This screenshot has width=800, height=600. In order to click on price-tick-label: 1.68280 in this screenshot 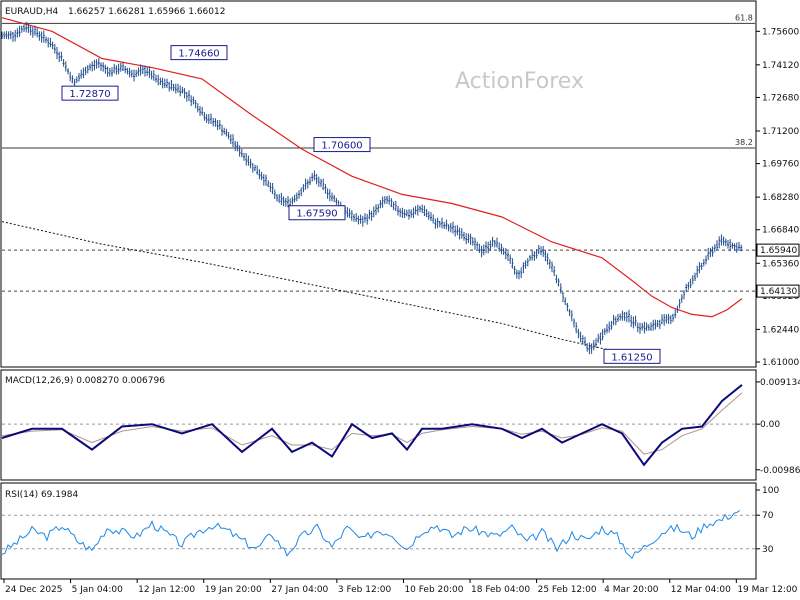, I will do `click(780, 198)`.